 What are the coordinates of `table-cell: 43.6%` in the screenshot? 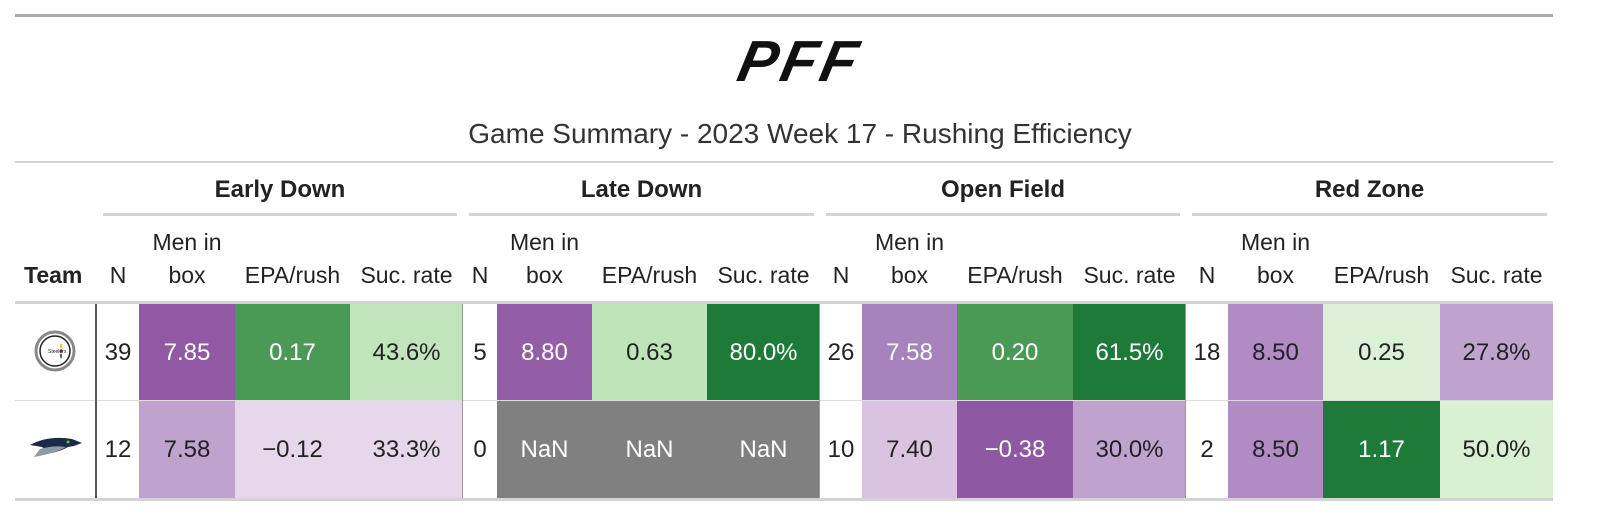 It's located at (406, 352).